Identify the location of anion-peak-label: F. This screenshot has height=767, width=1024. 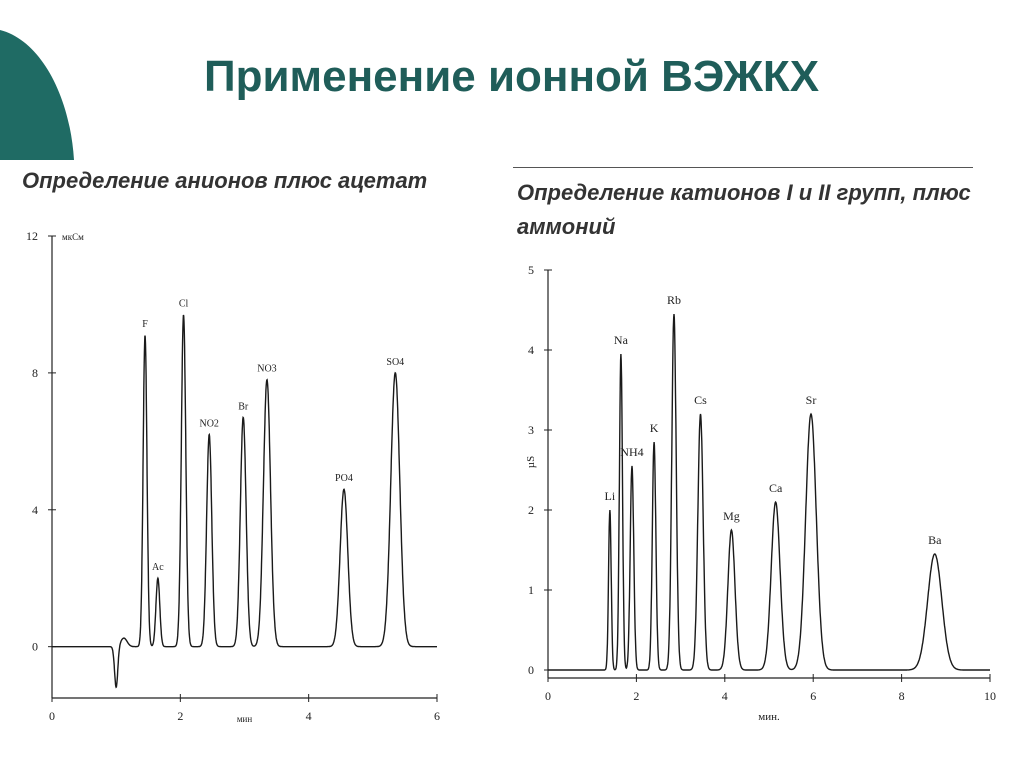
(145, 324).